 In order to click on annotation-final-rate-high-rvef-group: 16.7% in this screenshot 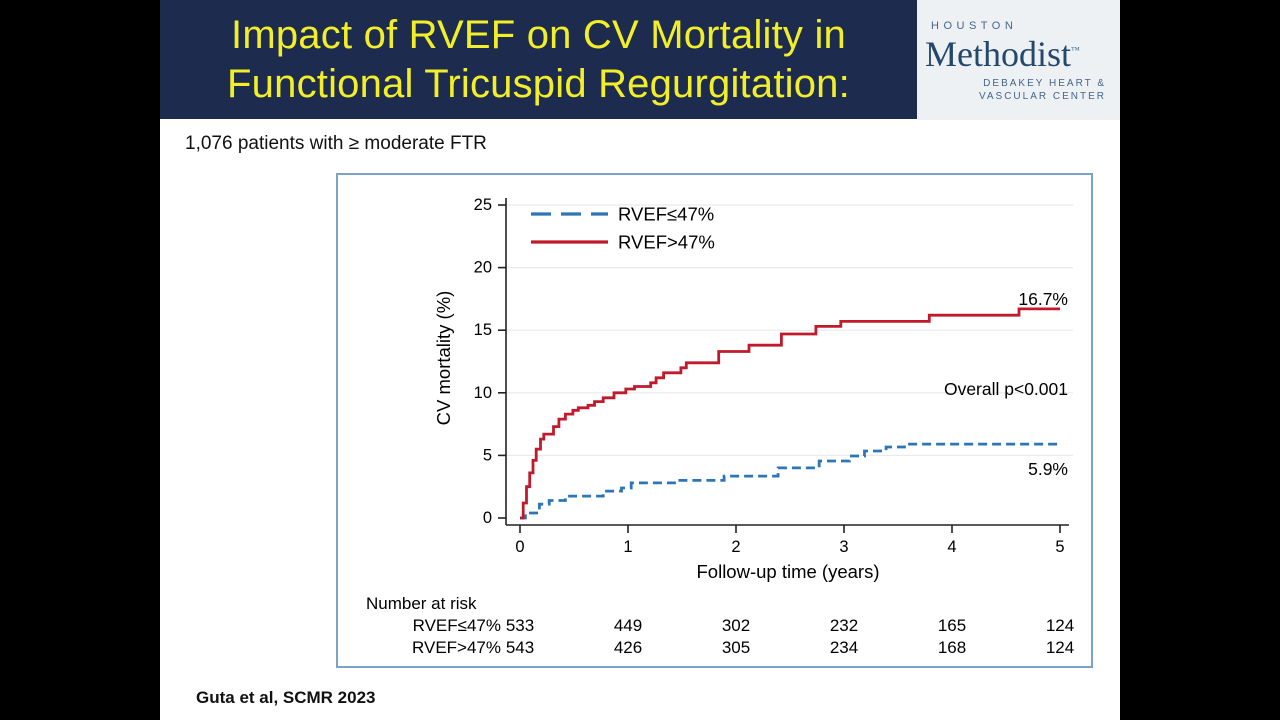, I will do `click(1043, 299)`.